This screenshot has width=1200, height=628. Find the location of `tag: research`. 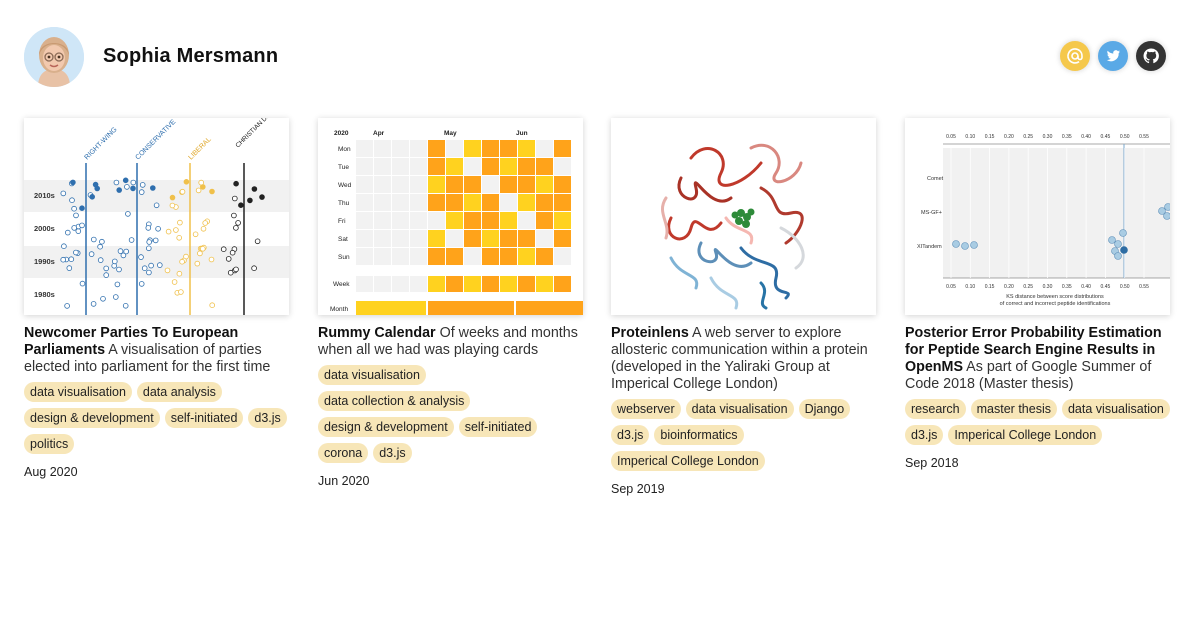

tag: research is located at coordinates (935, 409).